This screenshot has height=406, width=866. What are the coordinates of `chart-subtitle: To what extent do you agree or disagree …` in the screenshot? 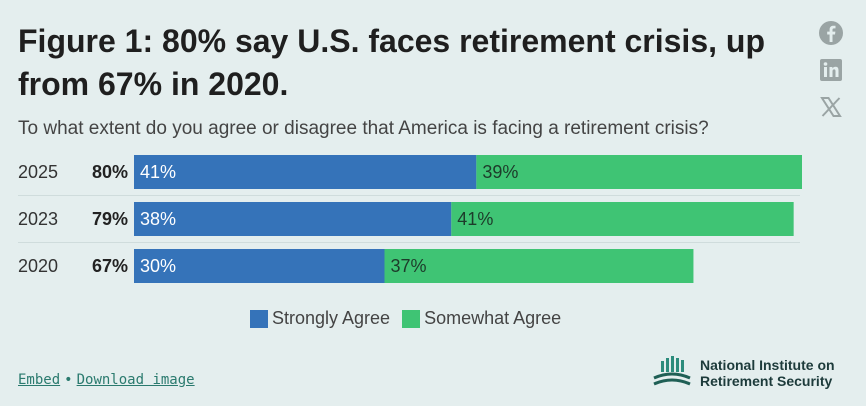 It's located at (363, 128).